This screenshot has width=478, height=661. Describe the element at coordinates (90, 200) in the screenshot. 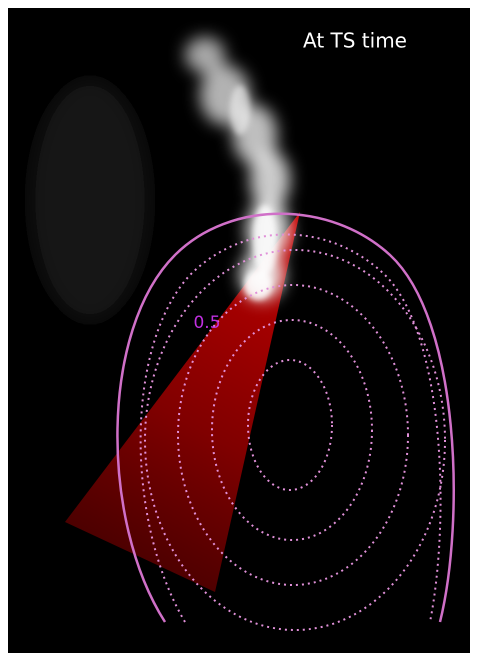

I see `glow` at that location.